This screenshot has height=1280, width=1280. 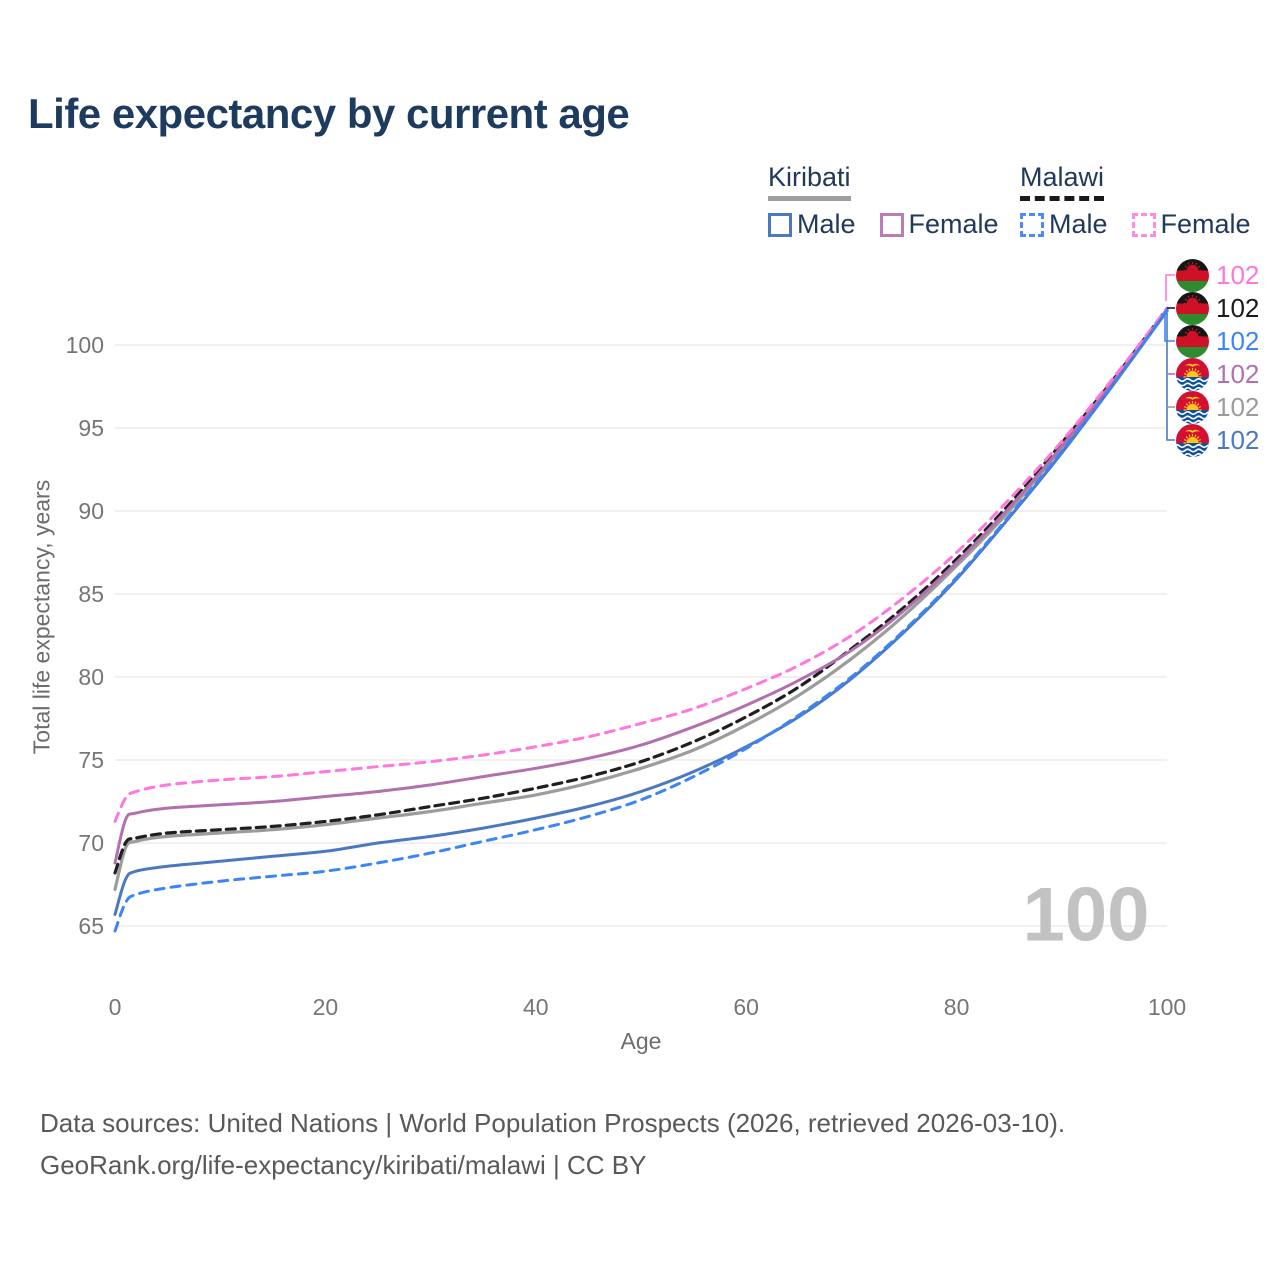 What do you see at coordinates (891, 224) in the screenshot?
I see `kiribati-female-swatch-icon` at bounding box center [891, 224].